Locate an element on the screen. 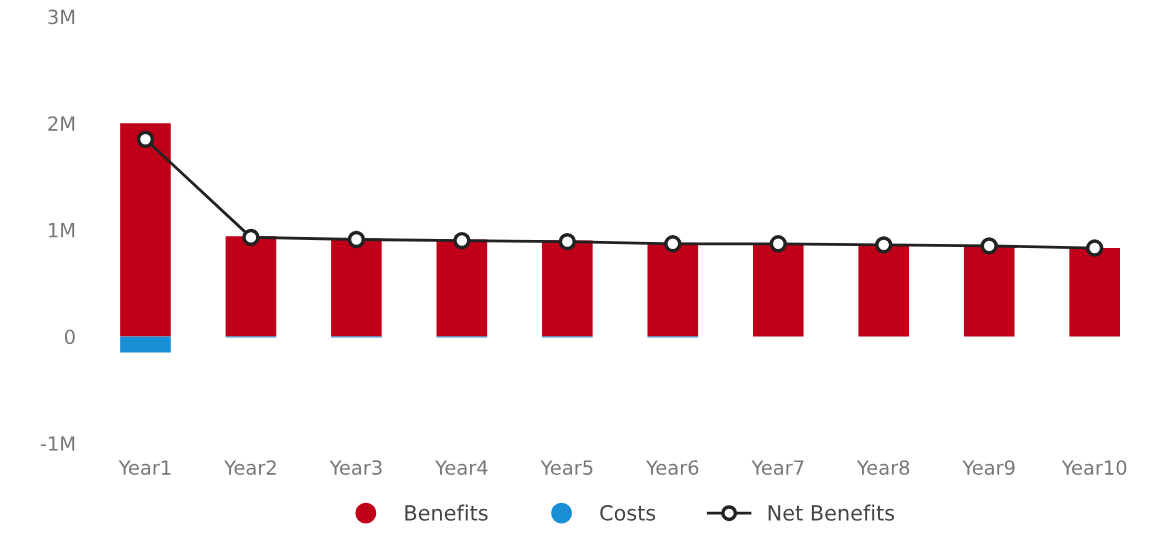  legend-label: Net Benefits is located at coordinates (831, 512).